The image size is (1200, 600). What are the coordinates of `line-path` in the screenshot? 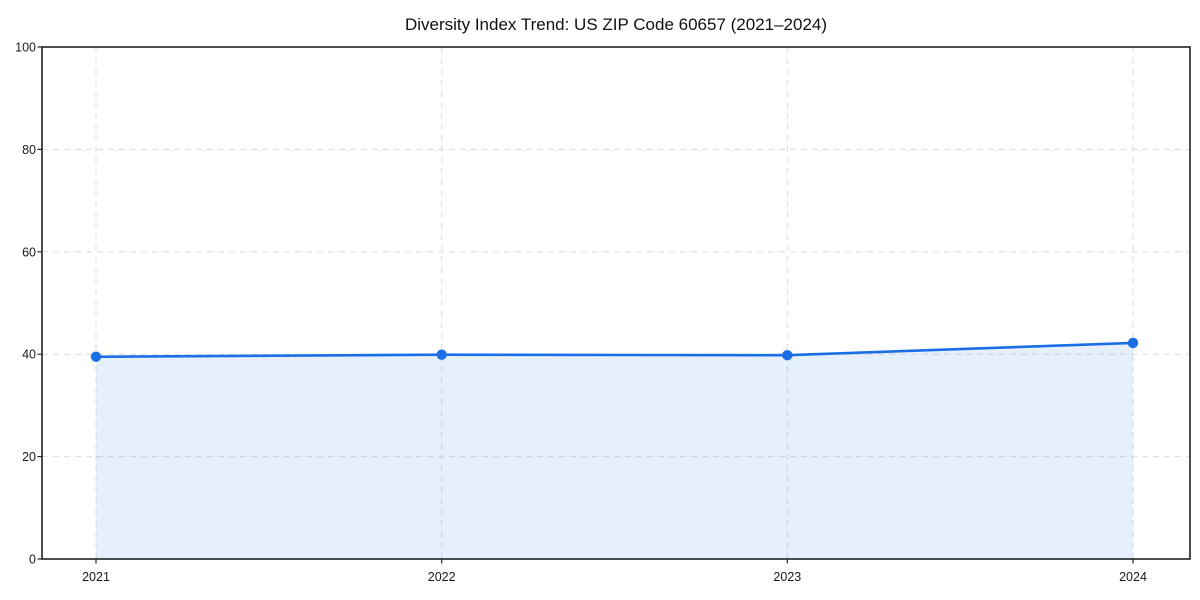 It's located at (614, 350).